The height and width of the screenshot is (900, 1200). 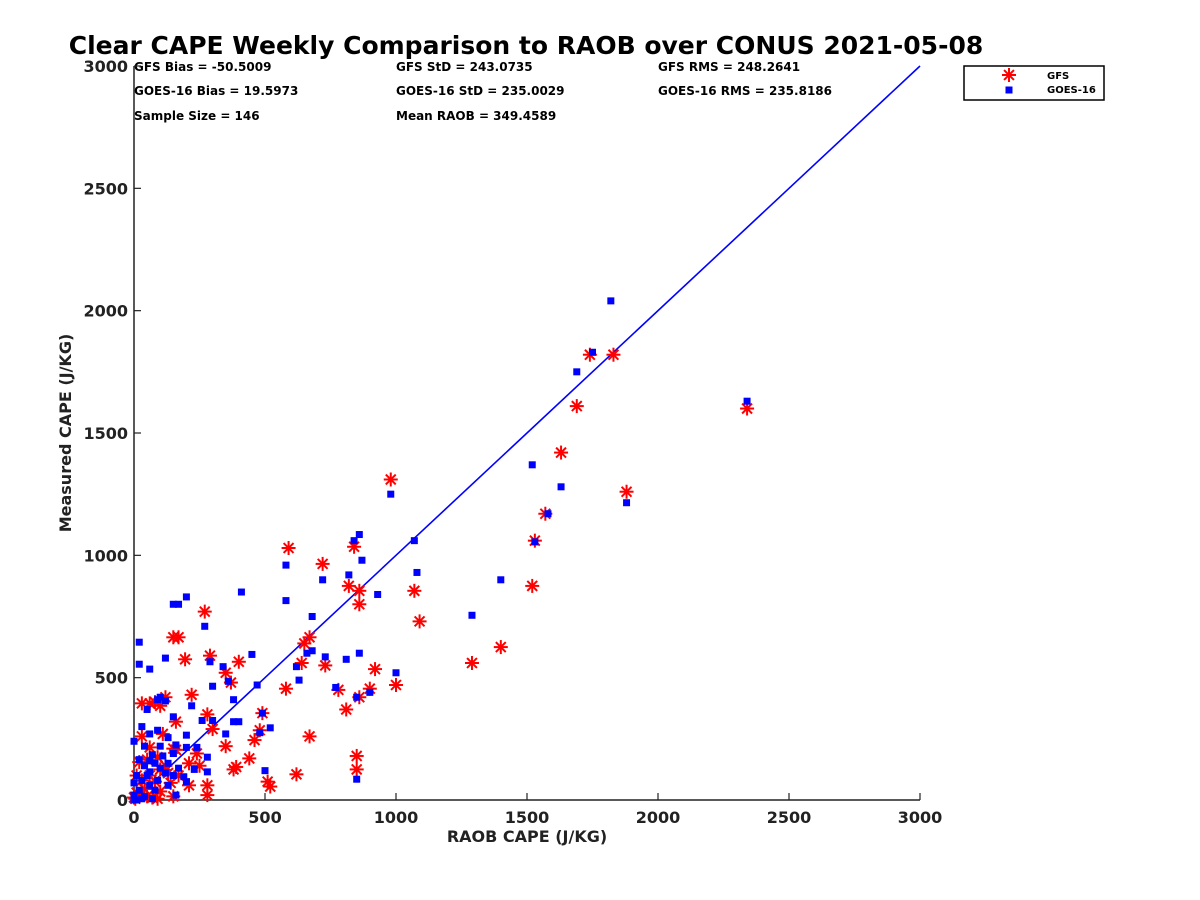 What do you see at coordinates (105, 311) in the screenshot?
I see `y-tick-label: 2000` at bounding box center [105, 311].